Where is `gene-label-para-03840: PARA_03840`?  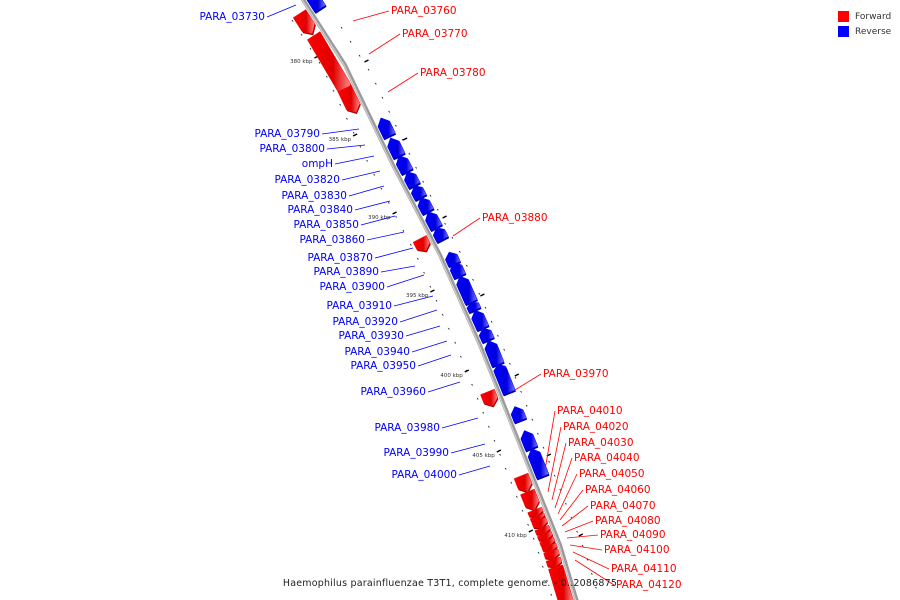
gene-label-para-03840: PARA_03840 is located at coordinates (320, 210).